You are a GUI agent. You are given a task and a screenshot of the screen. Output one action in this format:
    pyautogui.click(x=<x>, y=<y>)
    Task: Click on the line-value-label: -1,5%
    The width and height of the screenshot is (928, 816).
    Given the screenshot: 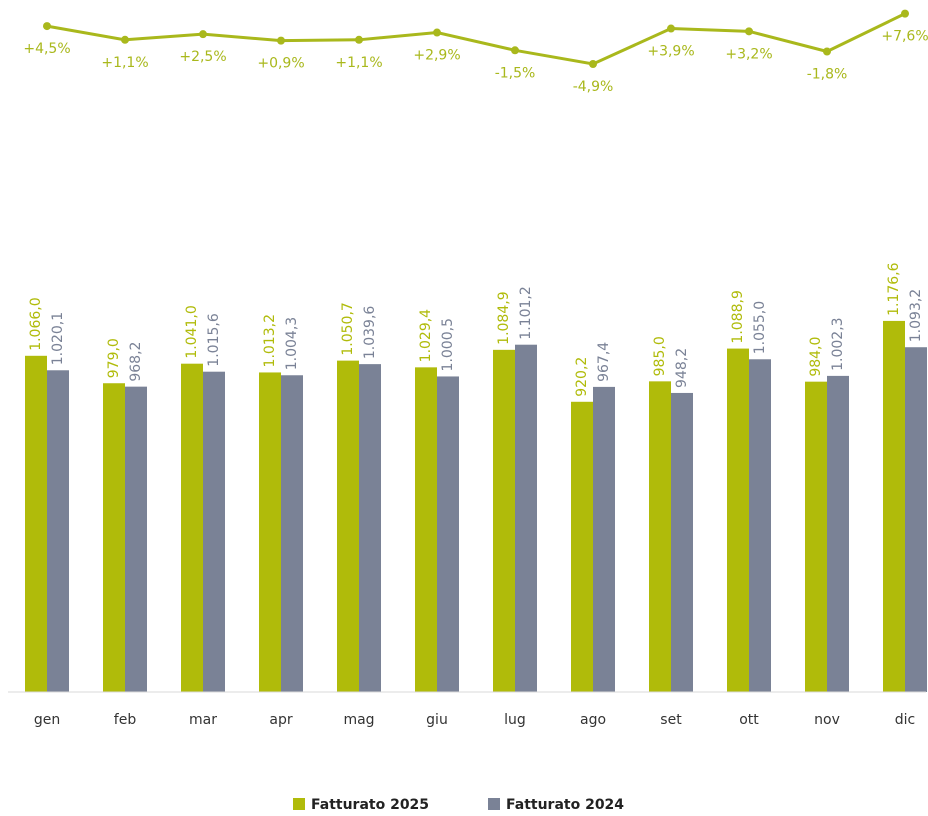 What is the action you would take?
    pyautogui.click(x=515, y=73)
    